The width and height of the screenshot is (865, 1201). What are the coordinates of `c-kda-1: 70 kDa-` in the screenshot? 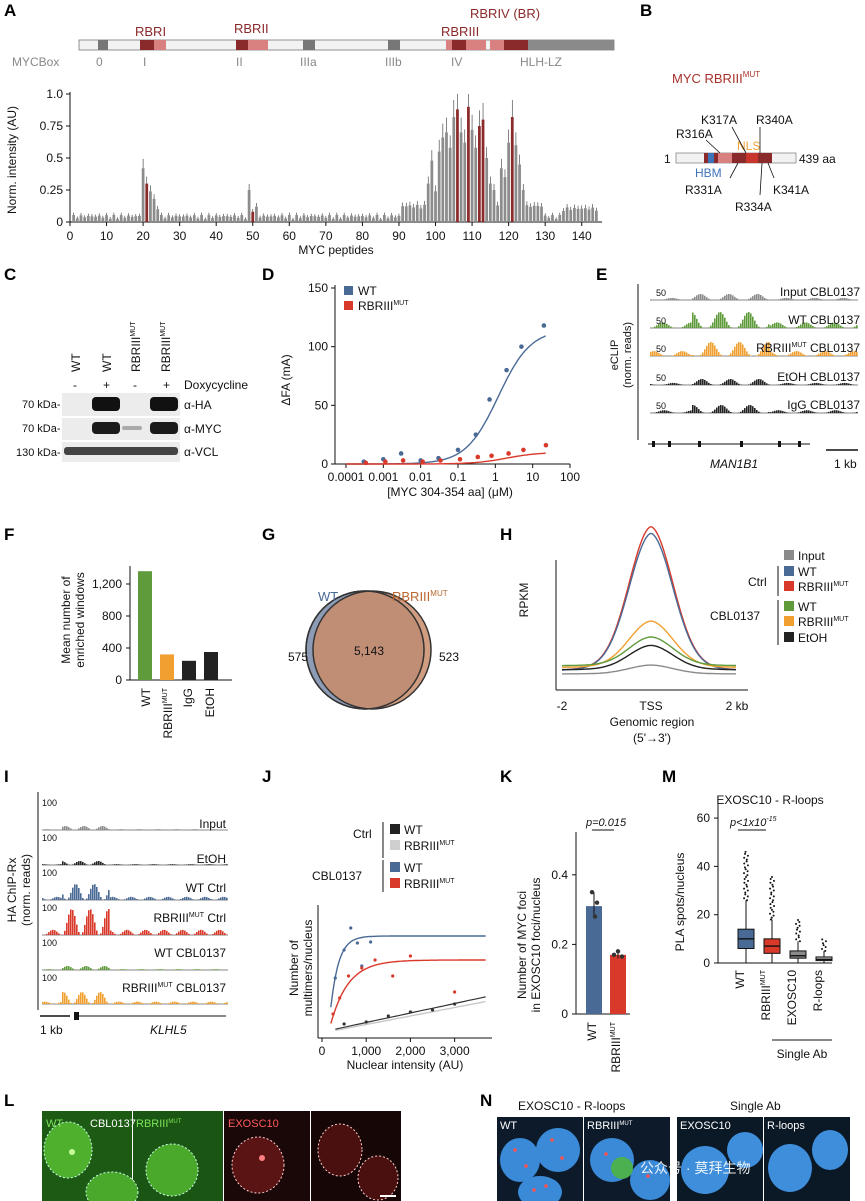 It's located at (41, 405).